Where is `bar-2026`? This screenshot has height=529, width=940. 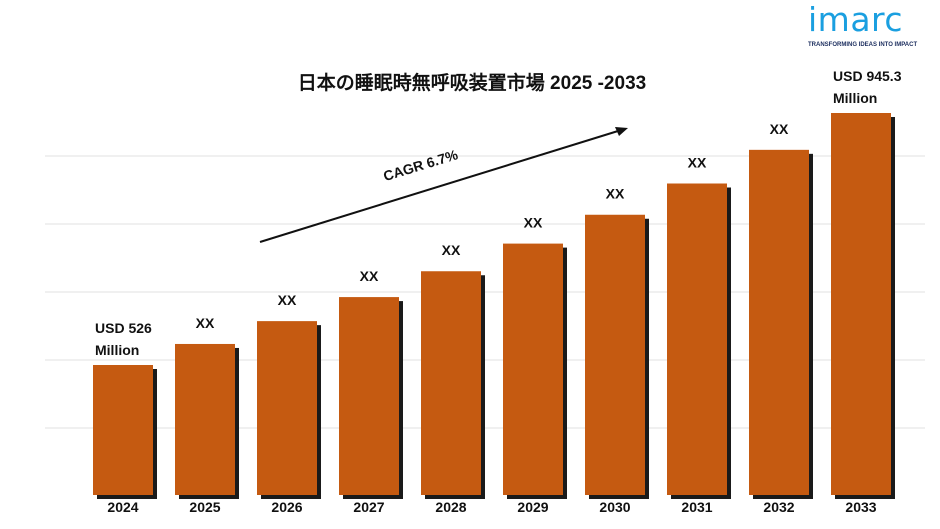
bar-2026 is located at coordinates (287, 408).